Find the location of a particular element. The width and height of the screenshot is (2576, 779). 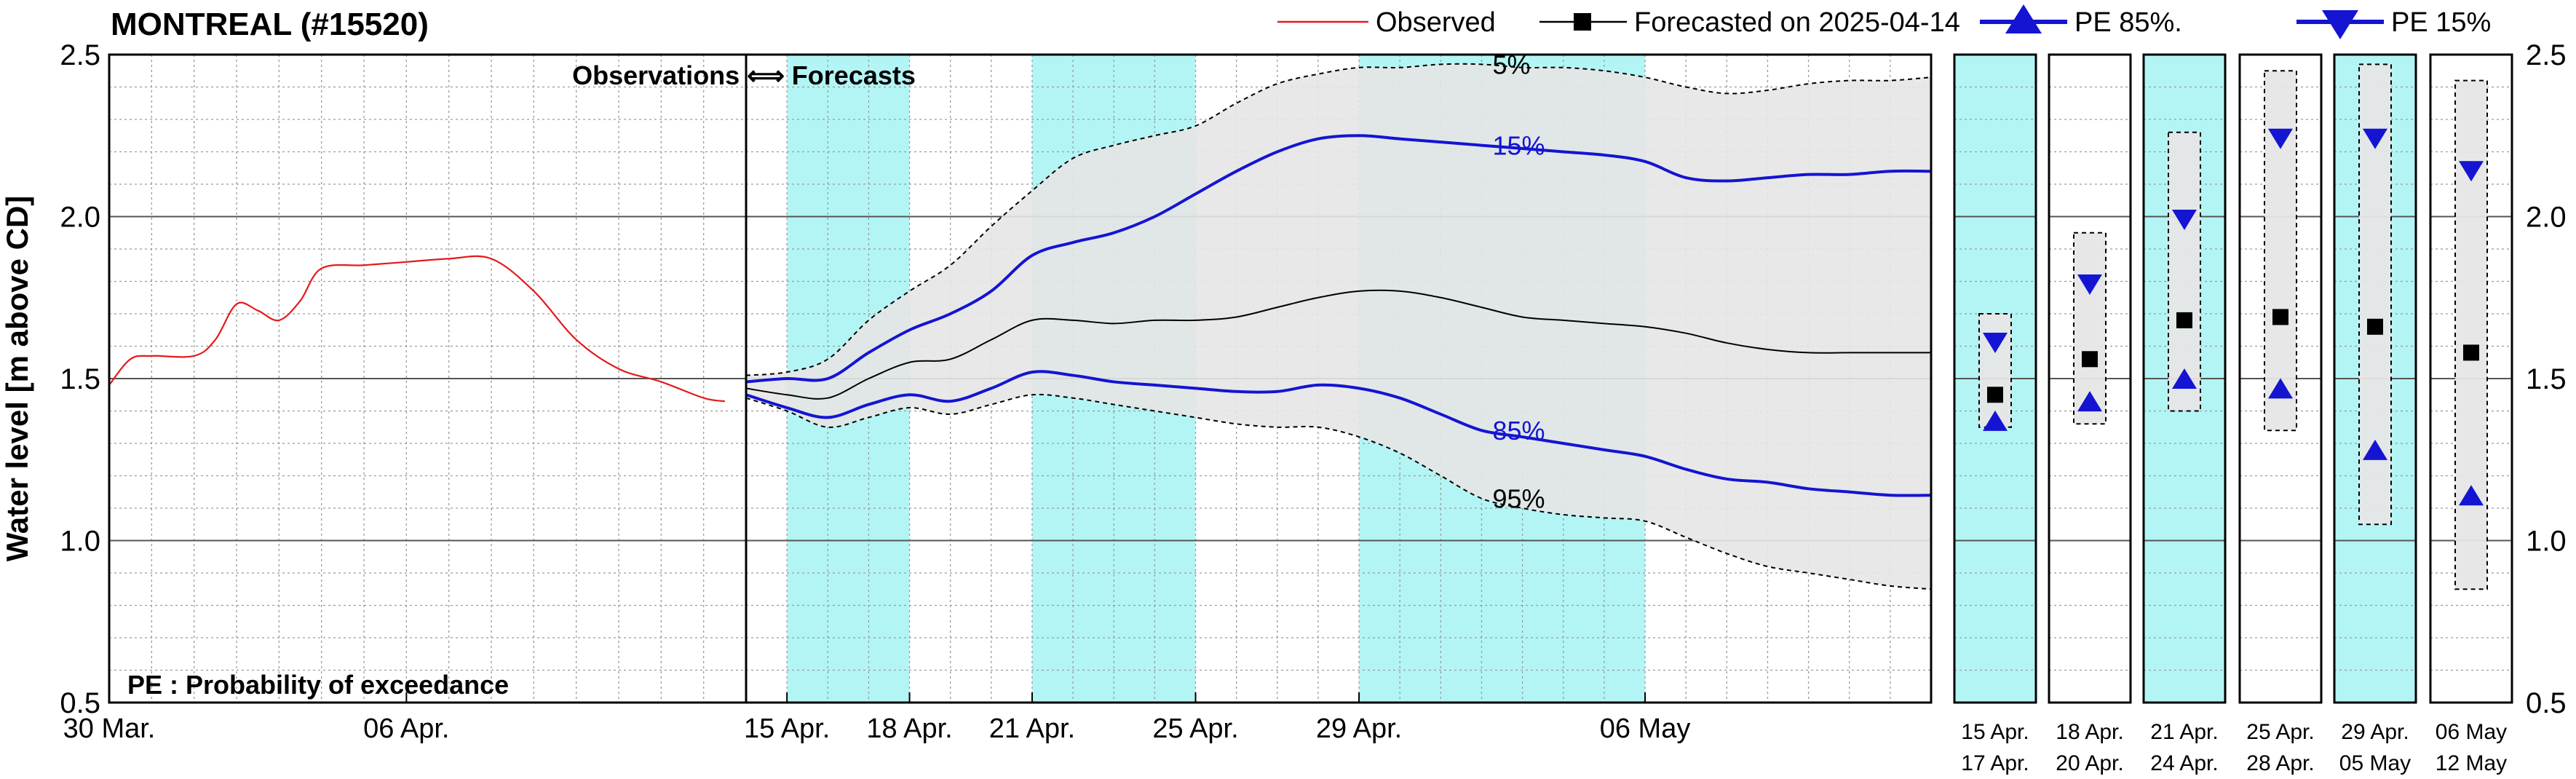

summary-panel-2: 21 Apr. 24 Apr. is located at coordinates (2184, 414).